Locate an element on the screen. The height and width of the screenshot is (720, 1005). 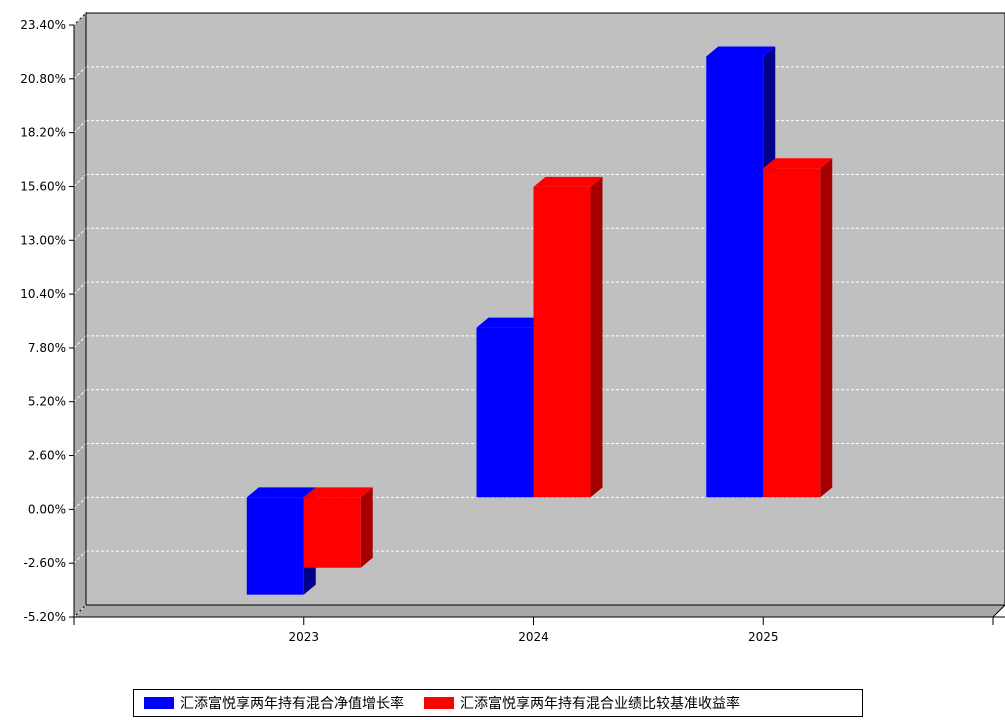
y-tick-label: 2.60% is located at coordinates (47, 456).